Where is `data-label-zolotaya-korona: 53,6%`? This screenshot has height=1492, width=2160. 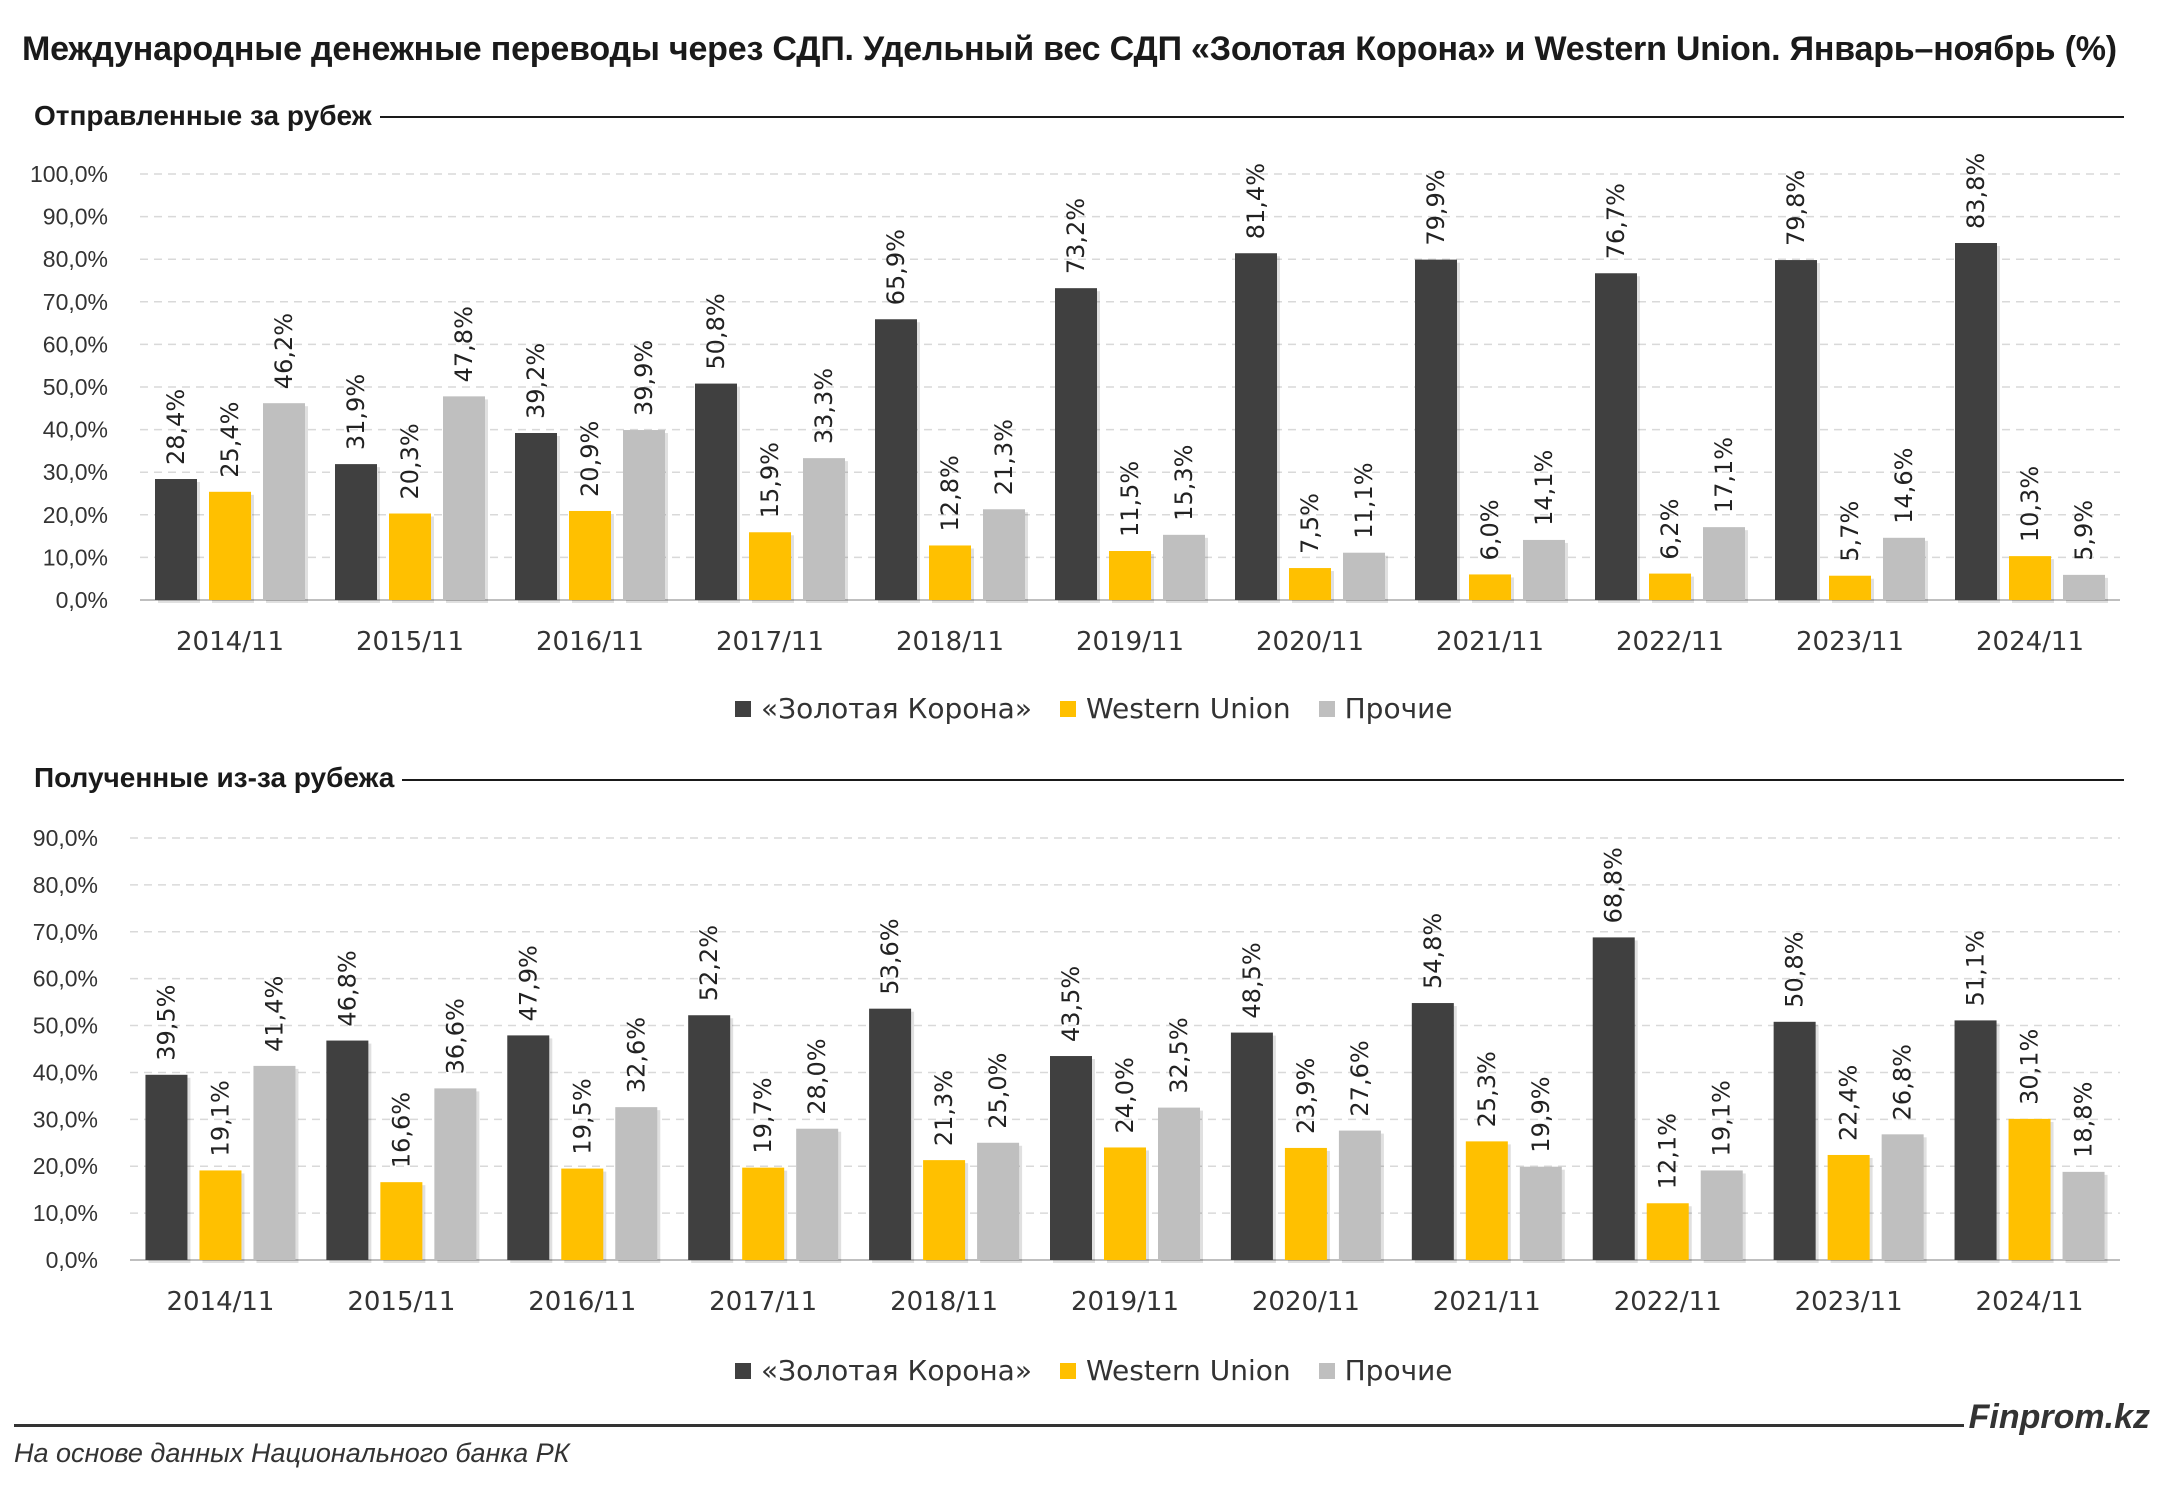
data-label-zolotaya-korona: 53,6% is located at coordinates (890, 956).